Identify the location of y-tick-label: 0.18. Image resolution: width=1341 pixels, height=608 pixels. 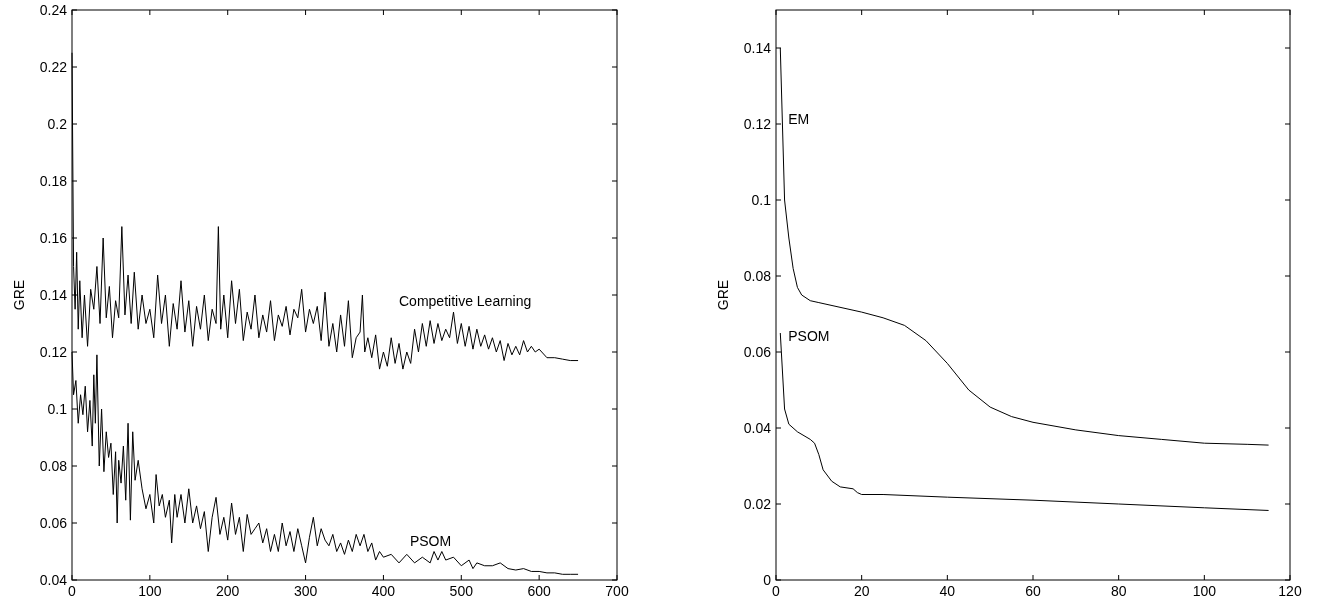
(53, 180).